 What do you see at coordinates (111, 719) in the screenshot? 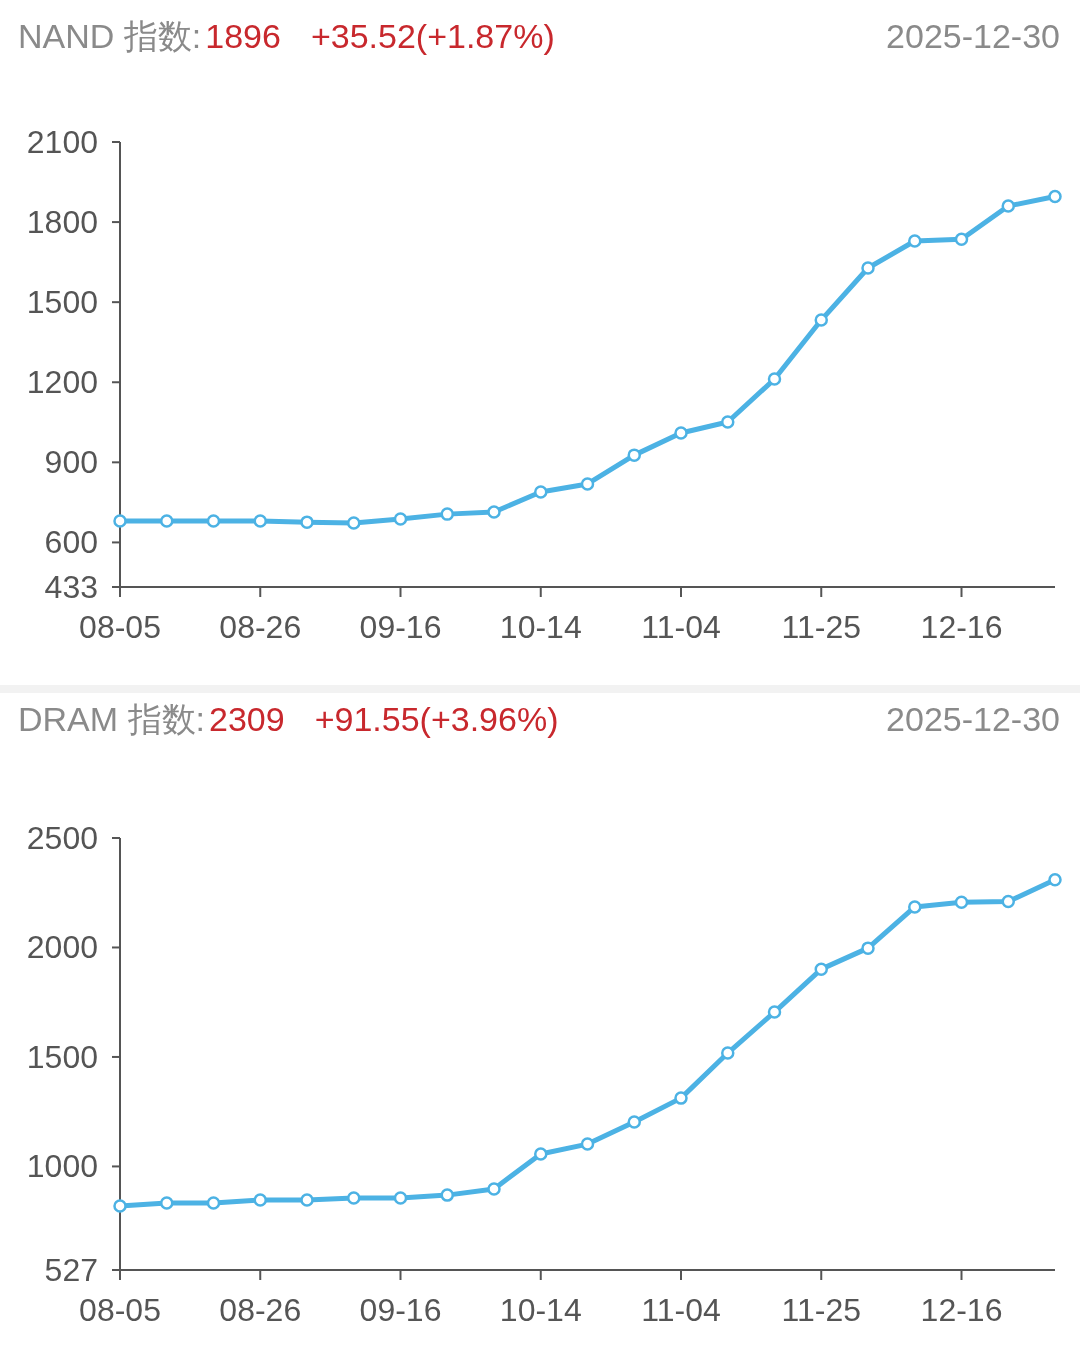
I see `chart-title: DRAM 指数:` at bounding box center [111, 719].